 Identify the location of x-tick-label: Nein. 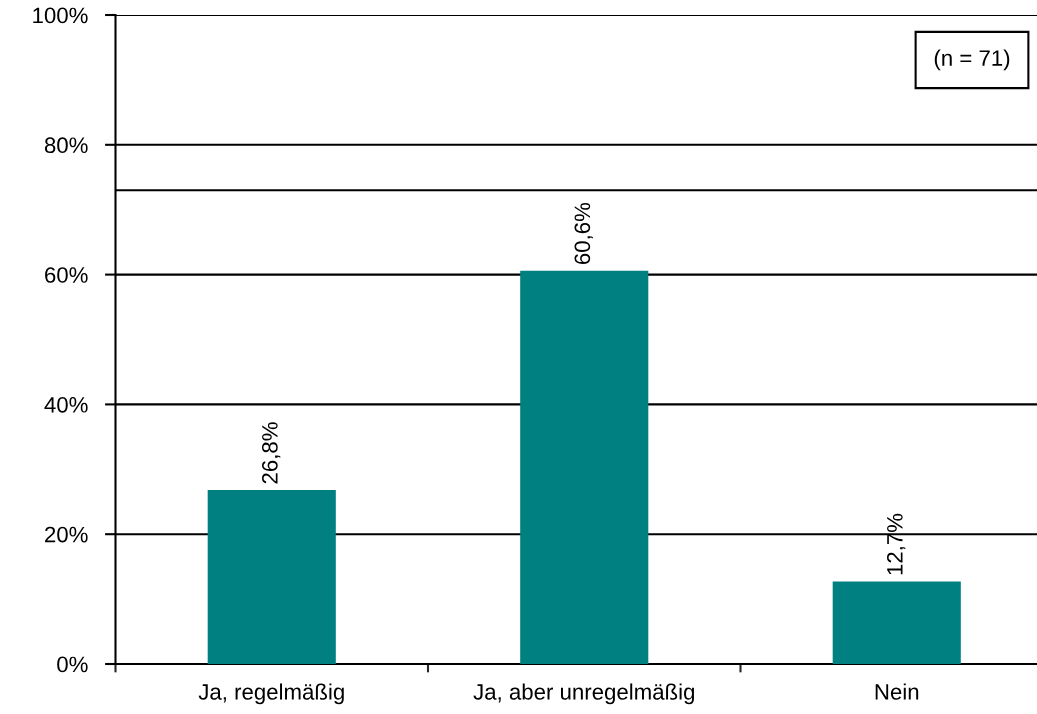
(897, 691).